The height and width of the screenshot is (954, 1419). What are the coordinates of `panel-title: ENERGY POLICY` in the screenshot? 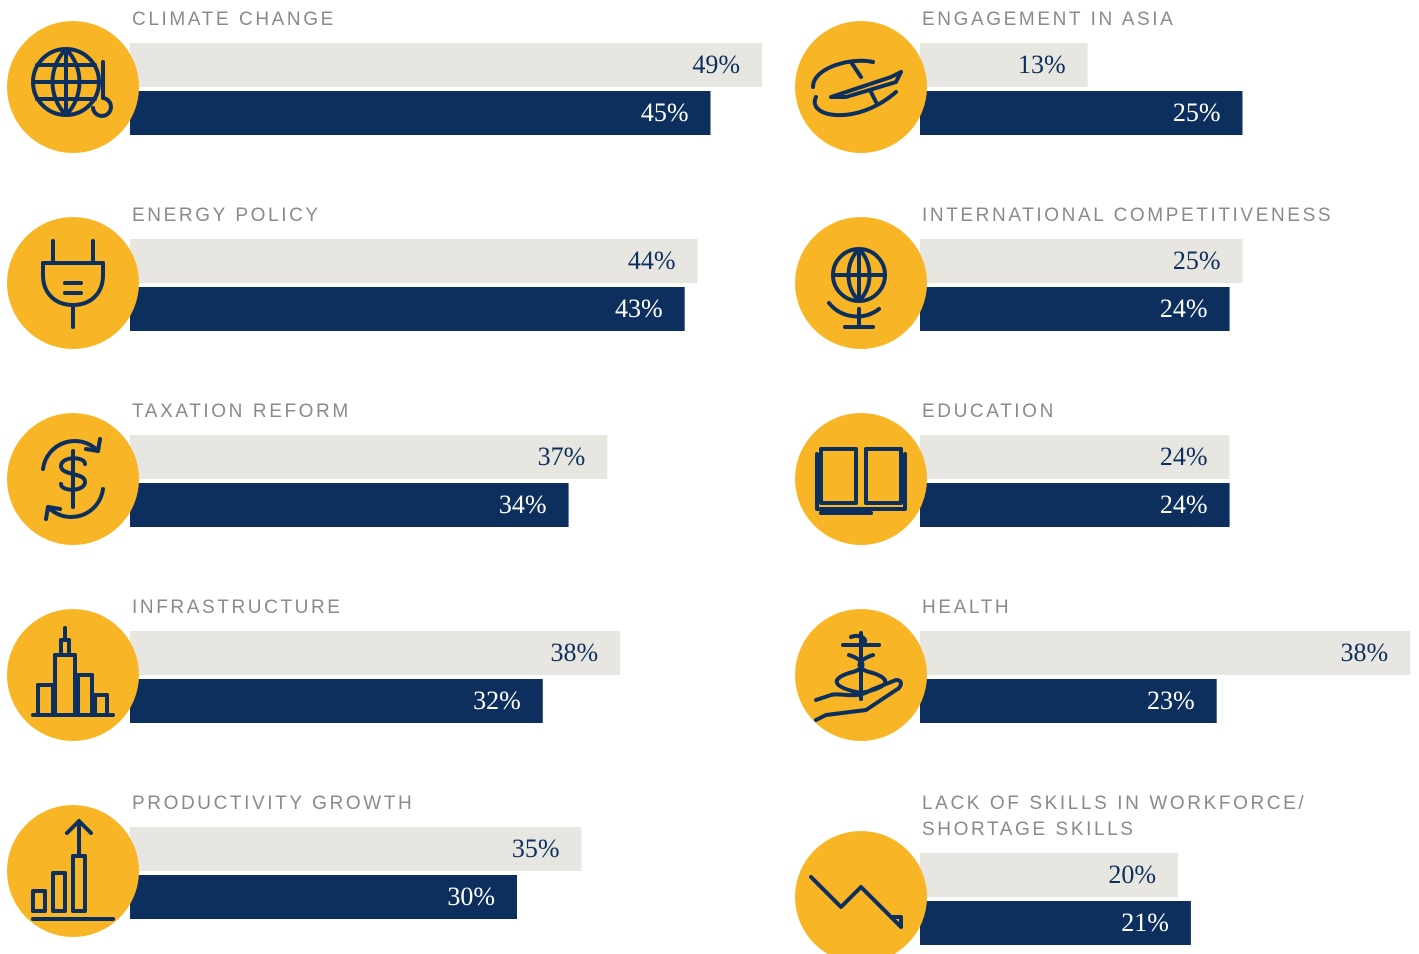 It's located at (226, 215).